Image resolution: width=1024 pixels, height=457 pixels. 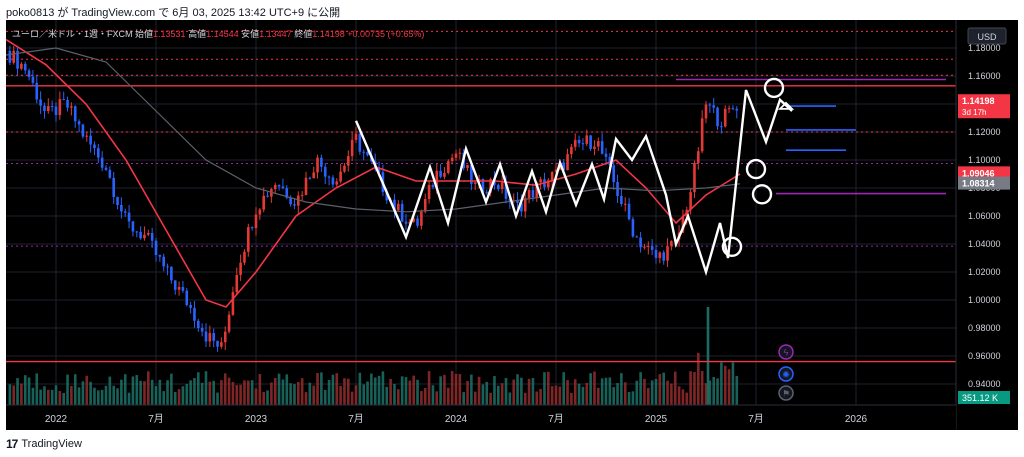 I want to click on highlight-circle, so click(x=756, y=169).